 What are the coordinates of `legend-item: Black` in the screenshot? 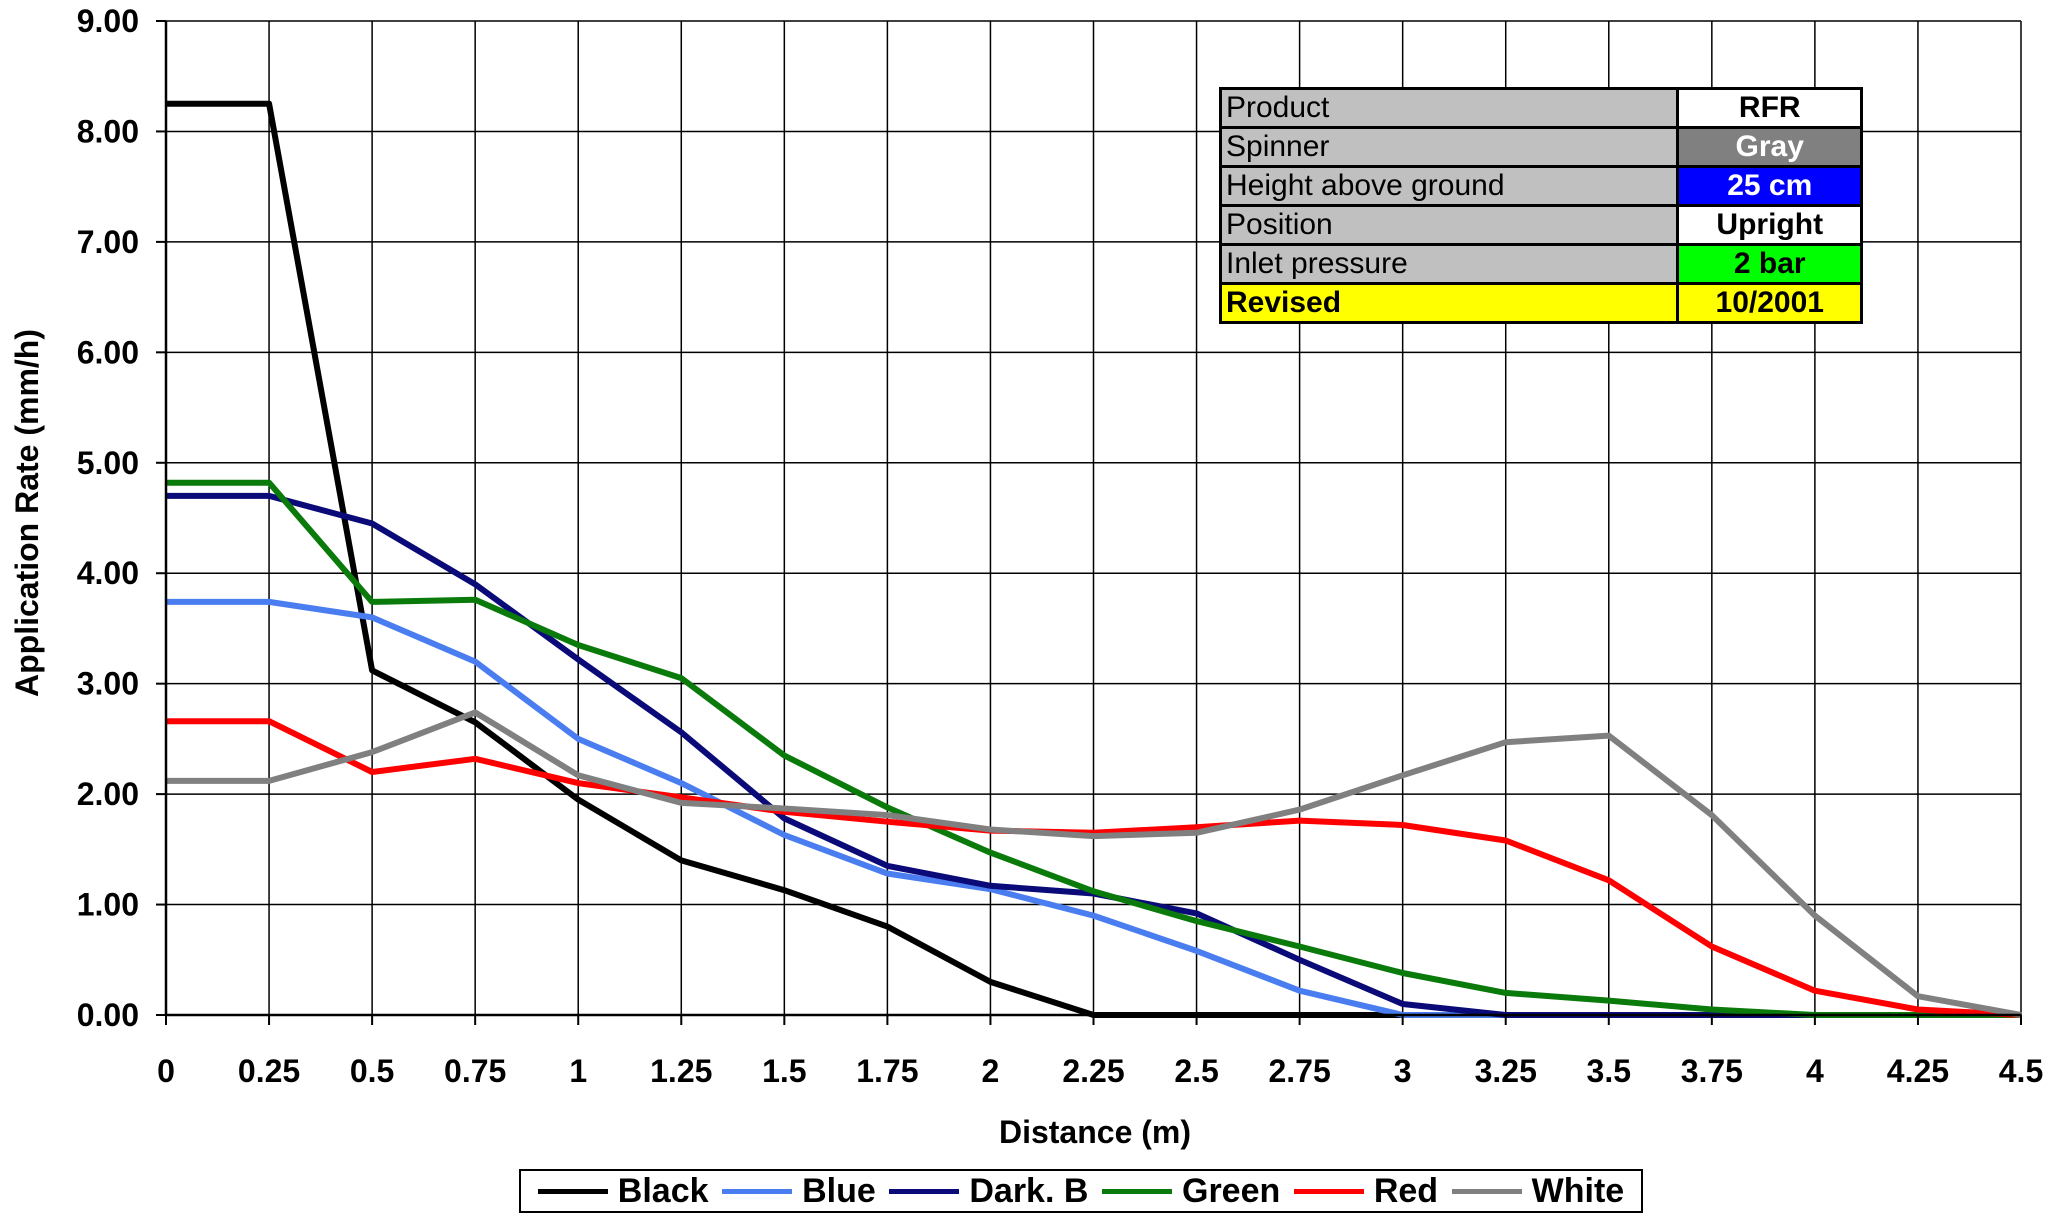 It's located at (623, 1191).